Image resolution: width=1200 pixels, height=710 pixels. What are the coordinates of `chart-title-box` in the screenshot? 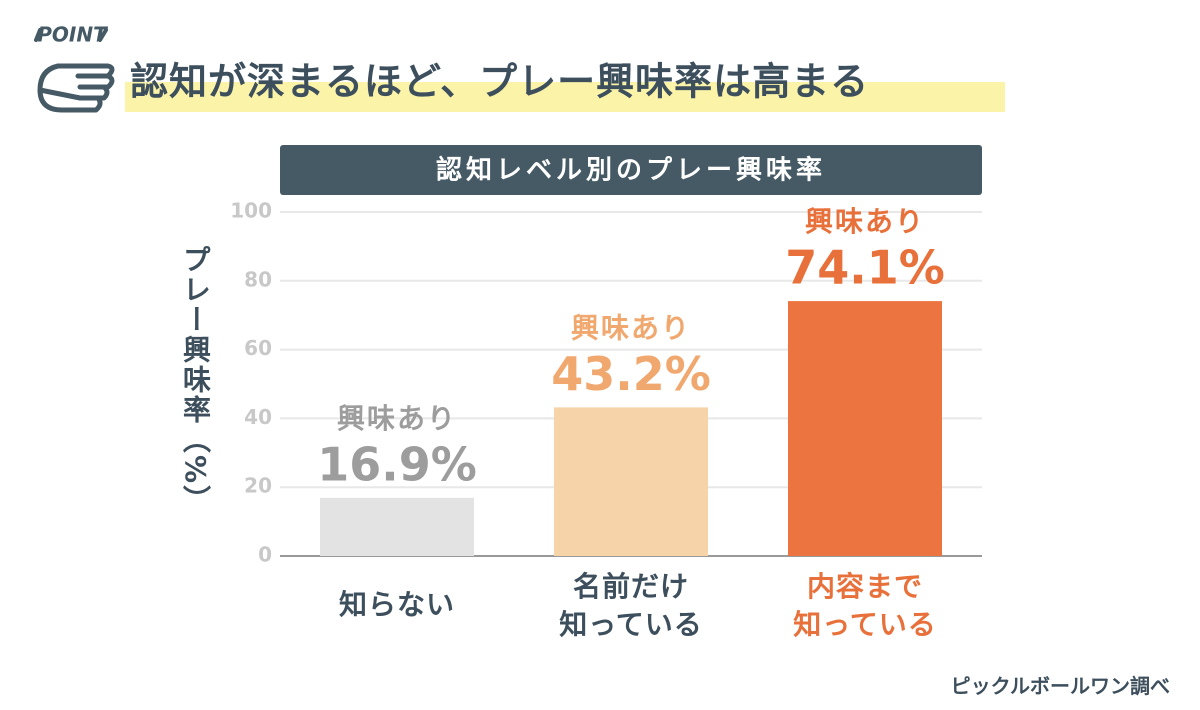 It's located at (631, 170).